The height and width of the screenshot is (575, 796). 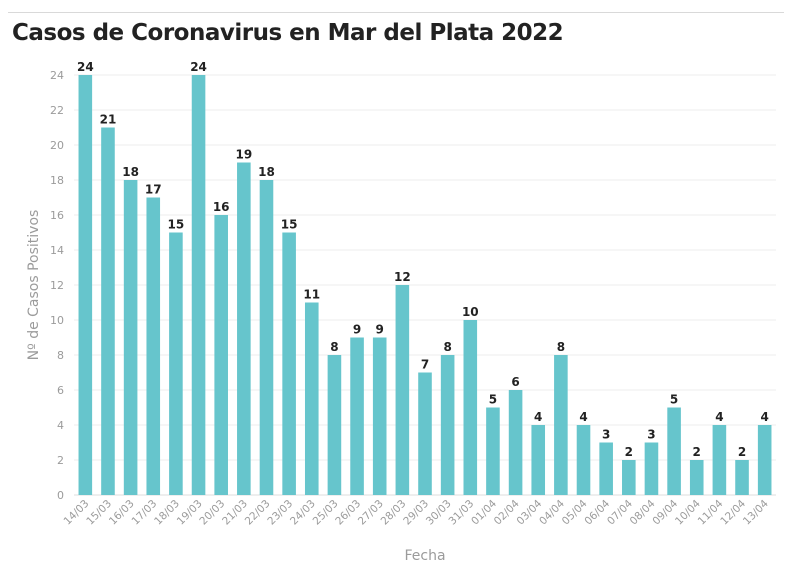 I want to click on y-tick-label: 8, so click(x=60, y=355).